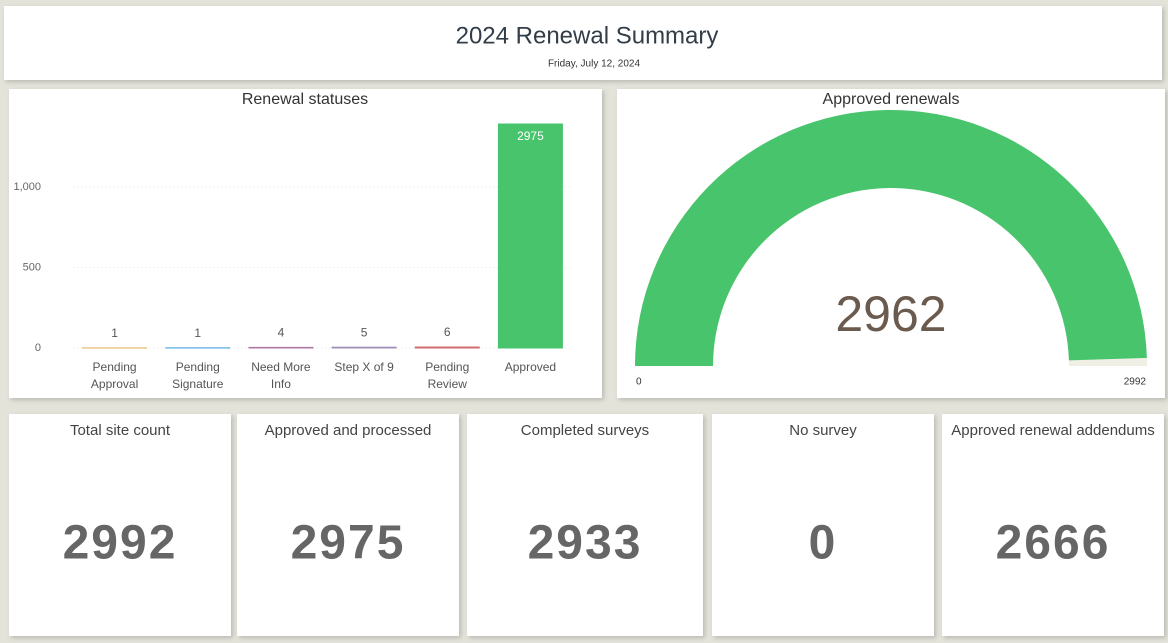  I want to click on card-value: 0, so click(823, 543).